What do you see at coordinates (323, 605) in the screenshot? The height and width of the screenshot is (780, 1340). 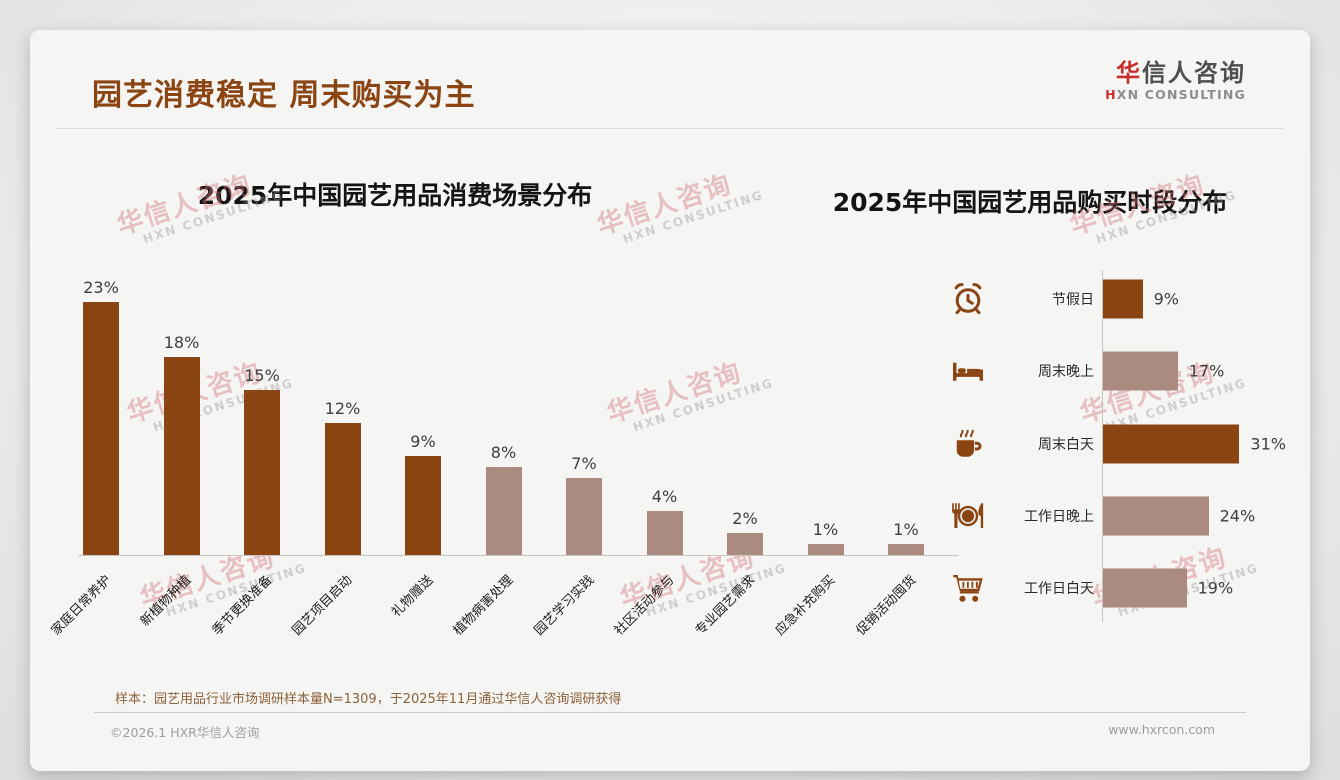 I see `scene-bar-category-label: 园艺项目启动` at bounding box center [323, 605].